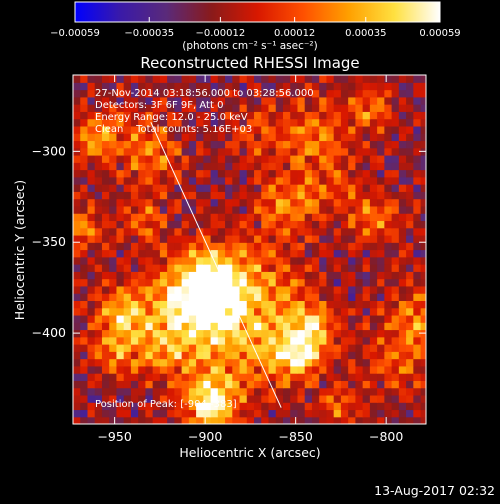  What do you see at coordinates (249, 46) in the screenshot?
I see `colorbar-unit-label: (photons cm⁻² s⁻¹ asec⁻²)` at bounding box center [249, 46].